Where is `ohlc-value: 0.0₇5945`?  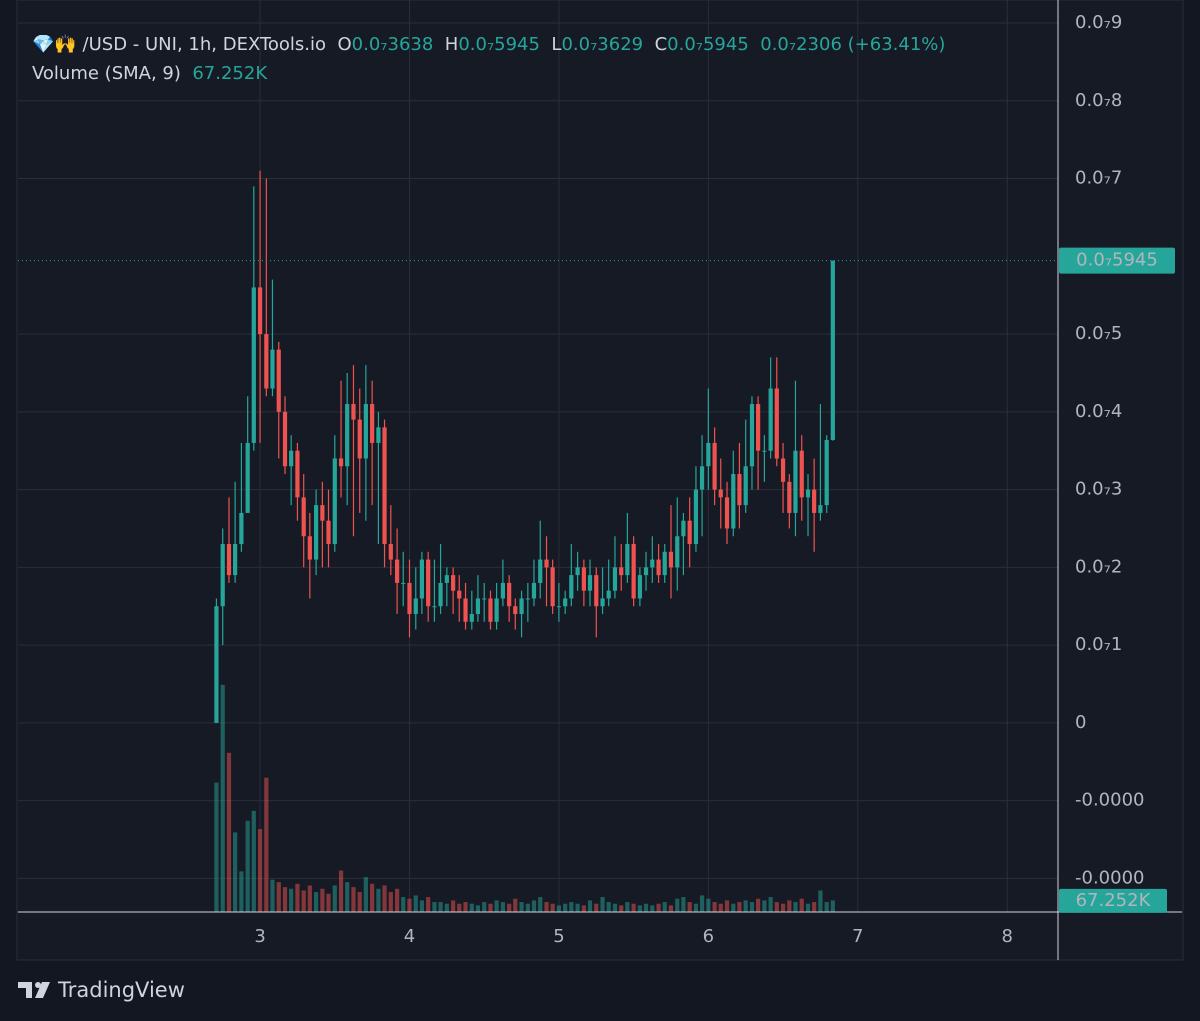
ohlc-value: 0.0₇5945 is located at coordinates (708, 44).